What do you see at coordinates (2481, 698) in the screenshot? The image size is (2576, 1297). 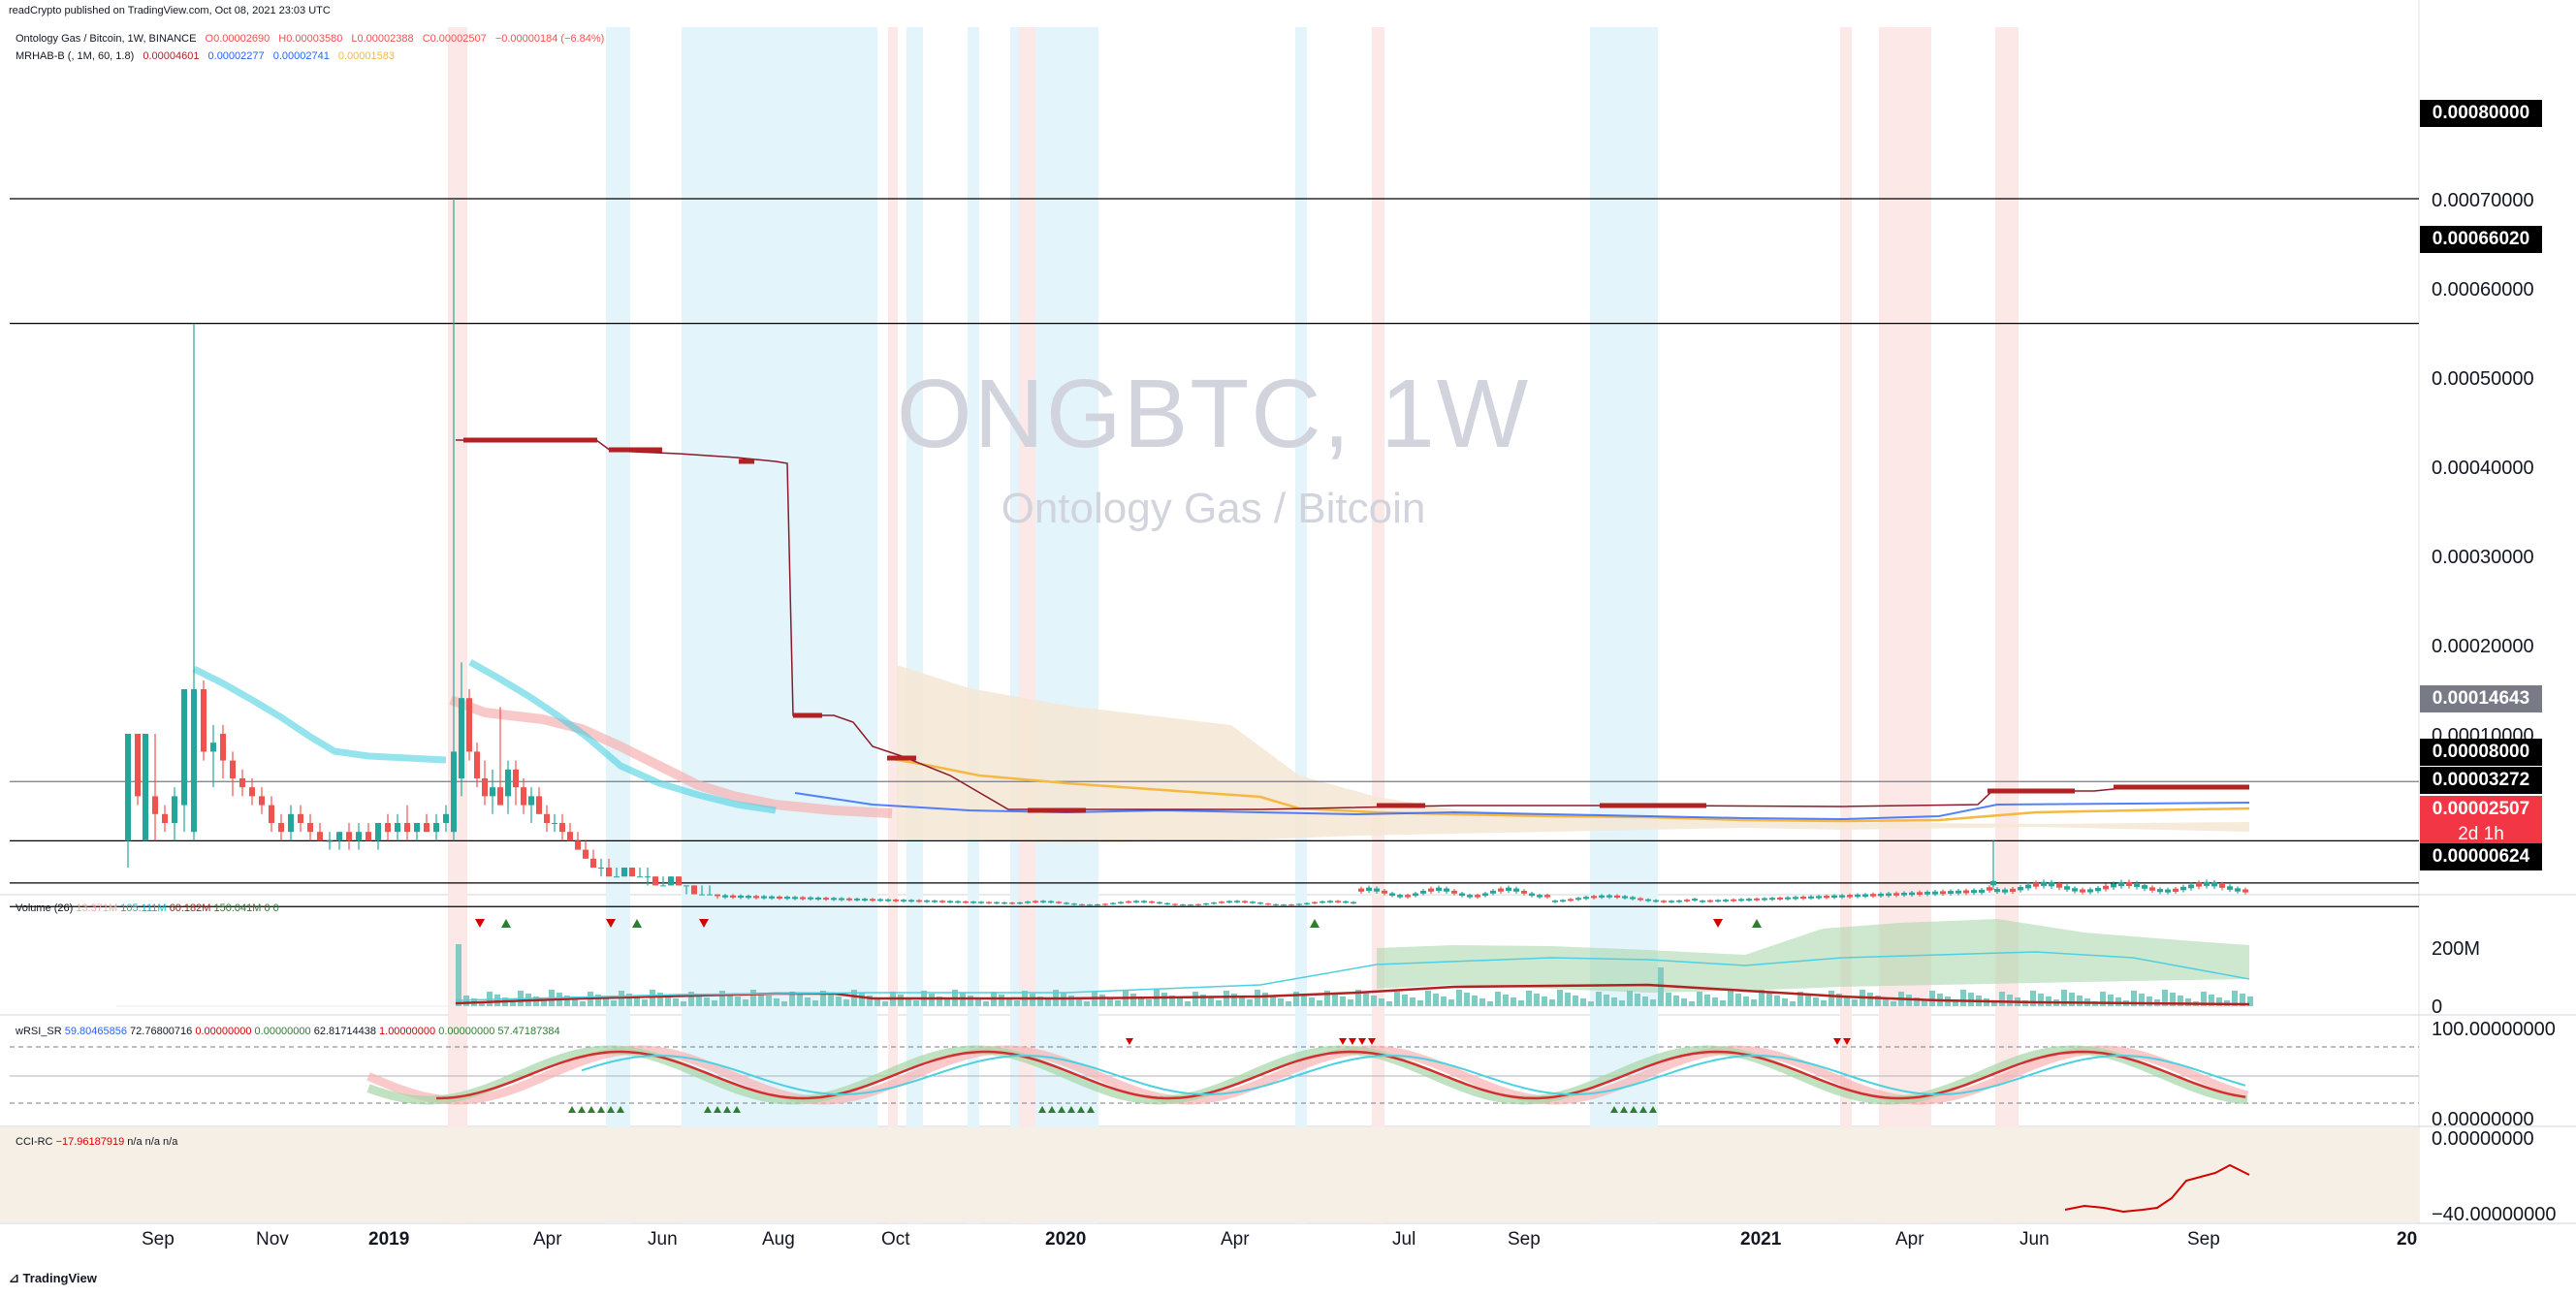 I see `price-tag-0.000146: 0.00014643` at bounding box center [2481, 698].